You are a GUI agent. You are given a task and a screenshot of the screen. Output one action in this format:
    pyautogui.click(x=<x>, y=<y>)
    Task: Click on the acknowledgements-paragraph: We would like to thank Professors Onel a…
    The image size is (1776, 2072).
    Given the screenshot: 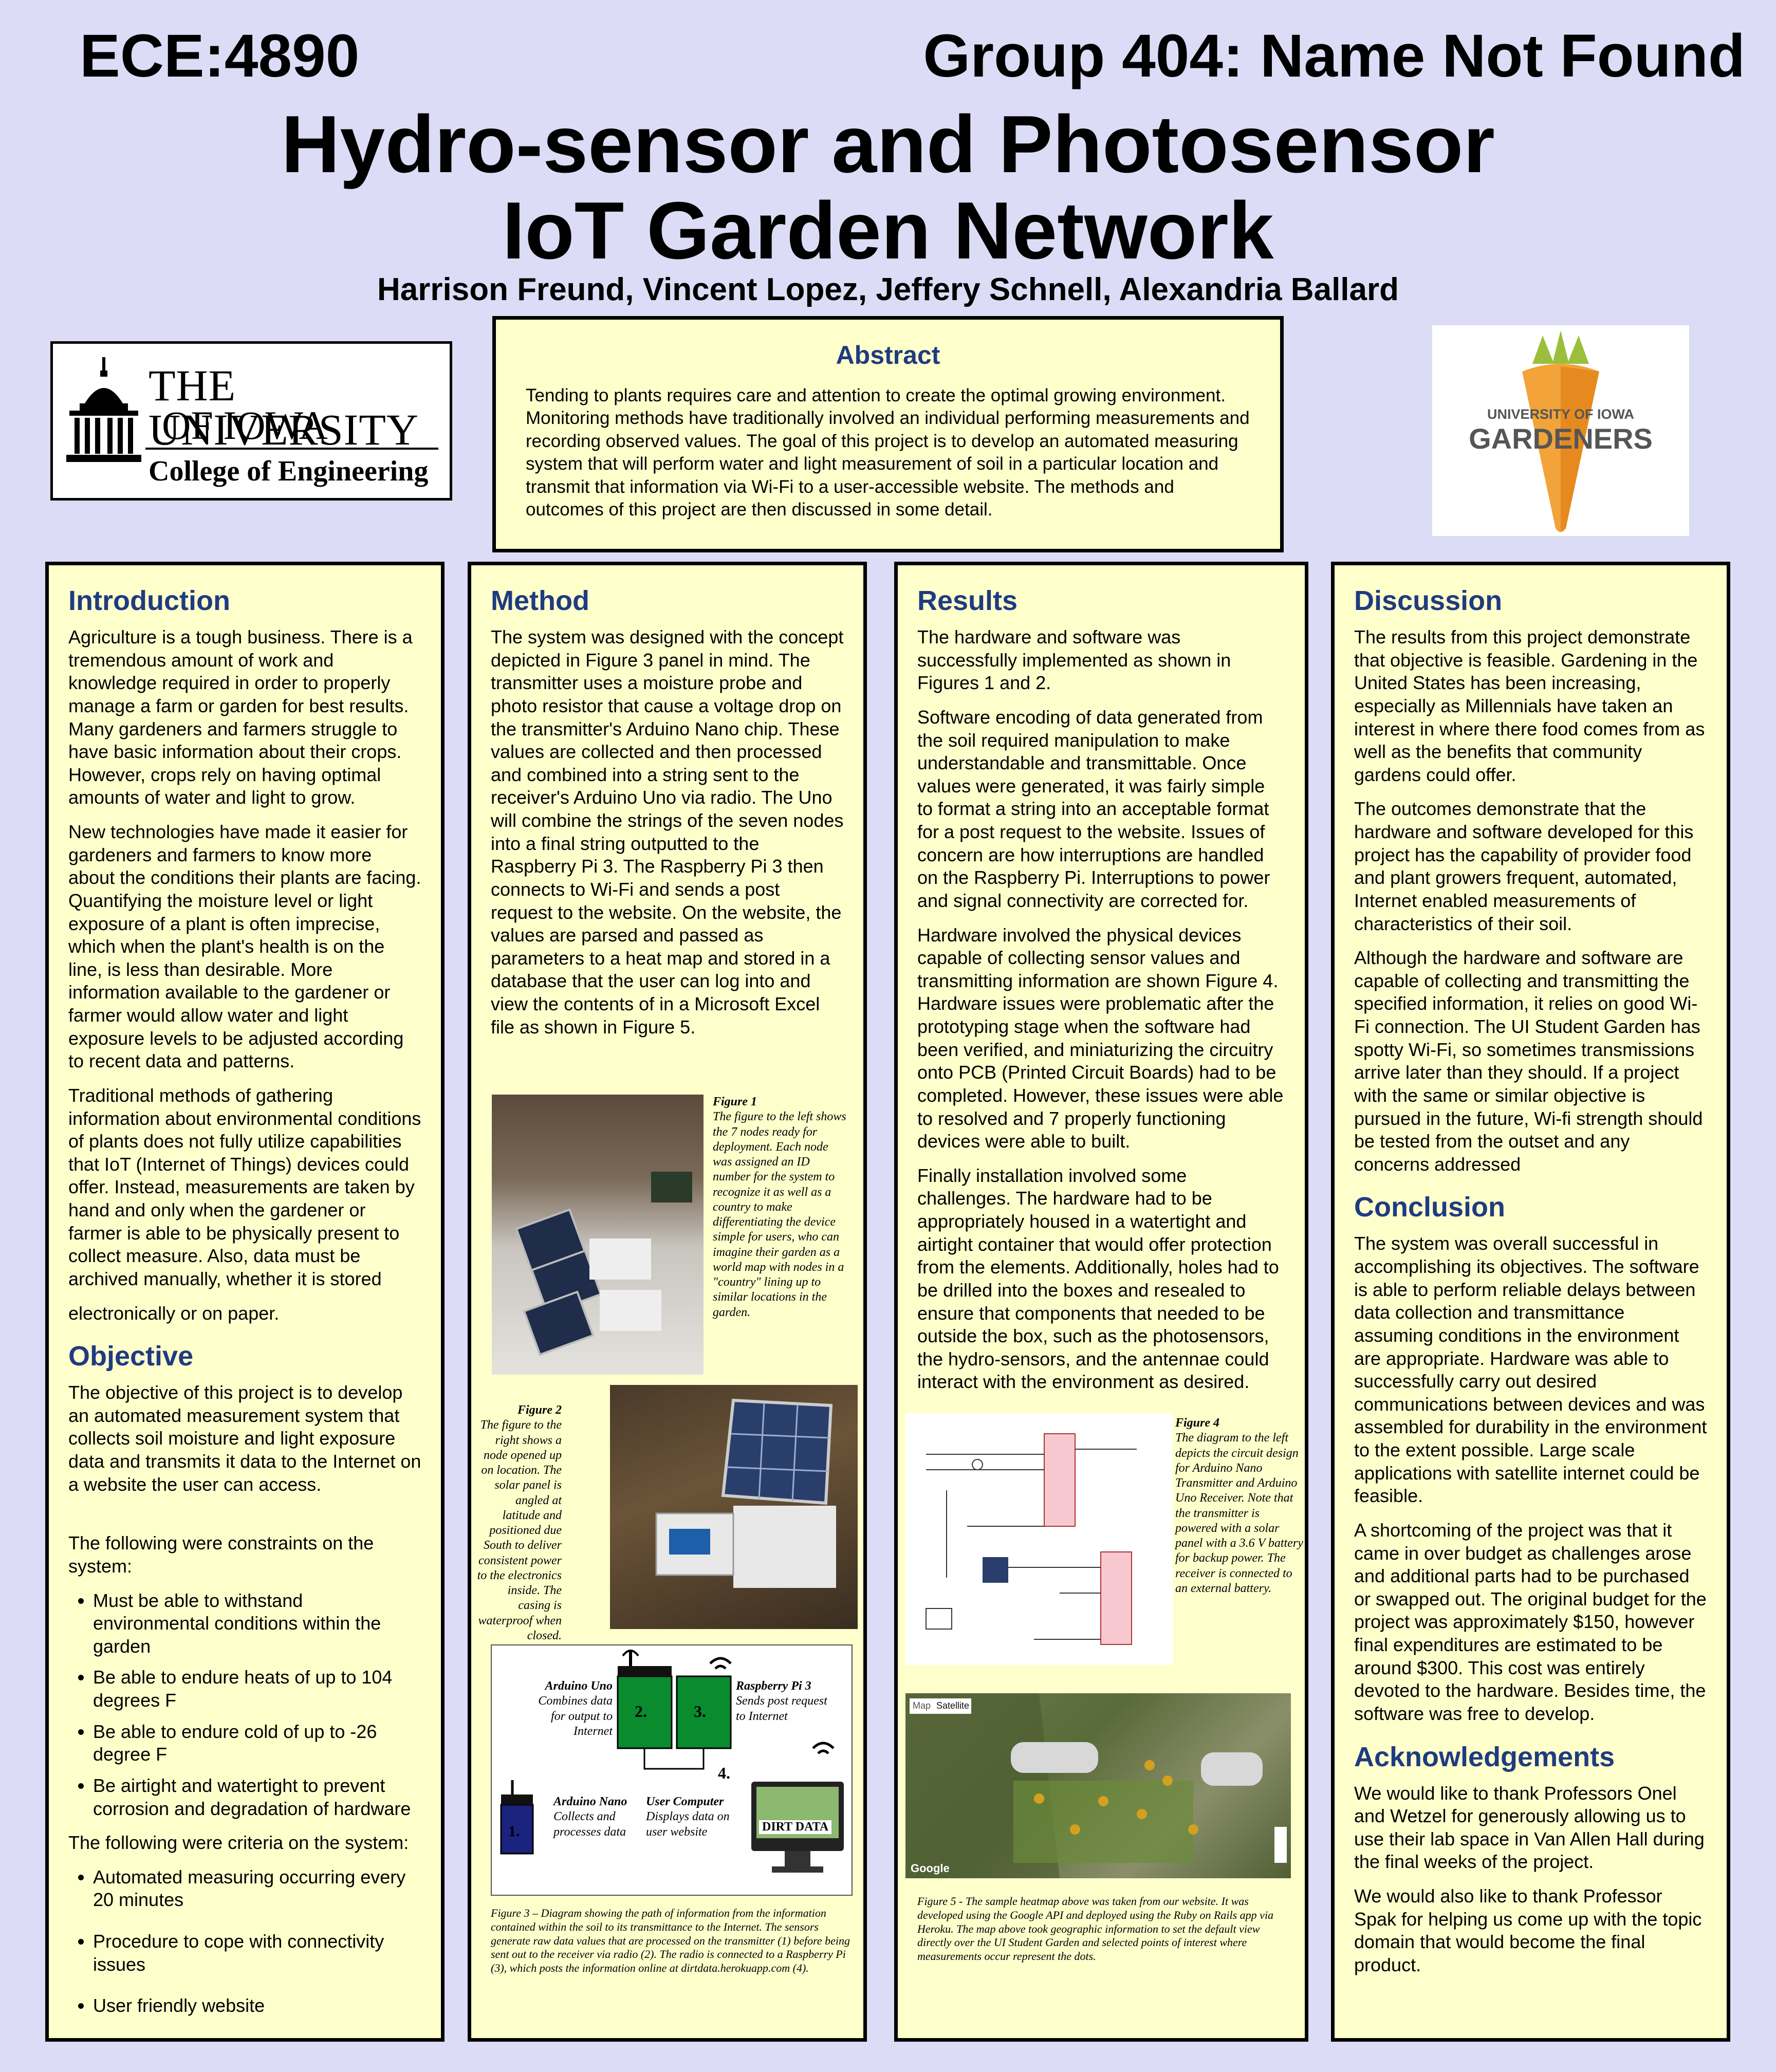 What is the action you would take?
    pyautogui.click(x=1529, y=1827)
    